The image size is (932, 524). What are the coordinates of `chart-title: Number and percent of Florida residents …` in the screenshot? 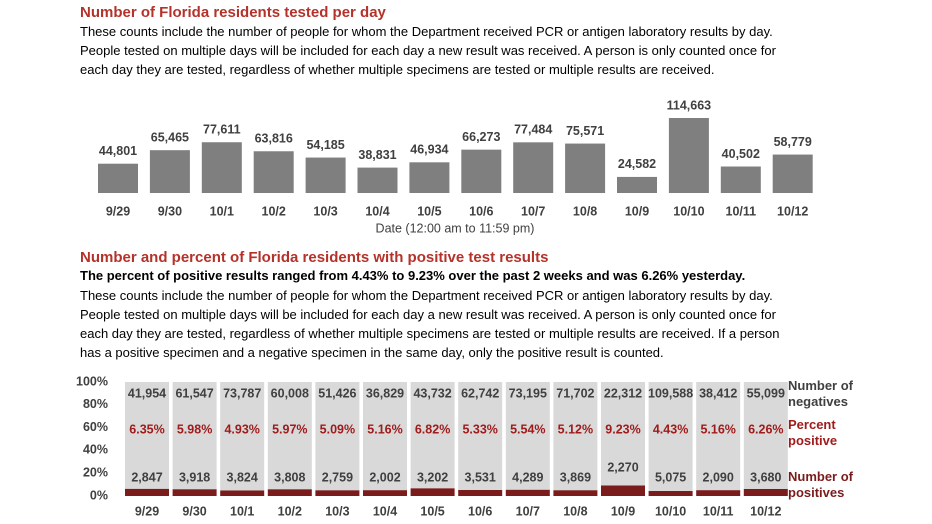 It's located at (314, 257).